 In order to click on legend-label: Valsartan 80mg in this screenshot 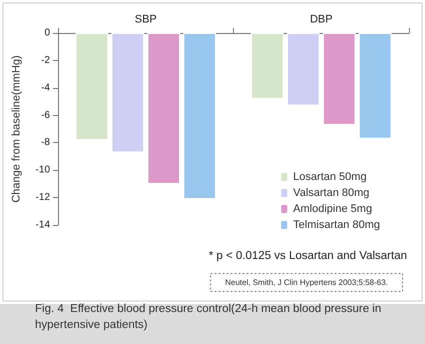, I will do `click(331, 193)`.